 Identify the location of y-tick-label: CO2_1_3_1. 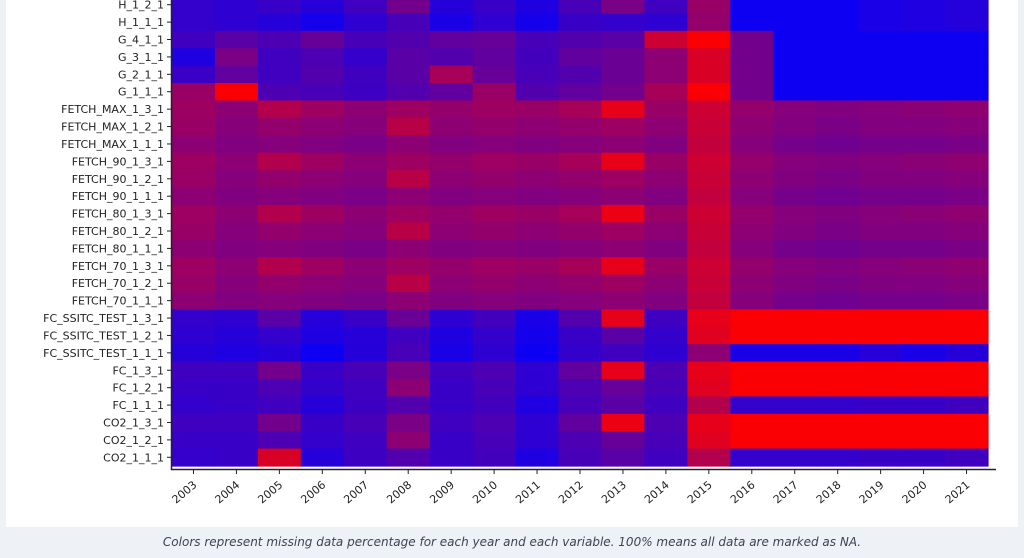
(133, 422).